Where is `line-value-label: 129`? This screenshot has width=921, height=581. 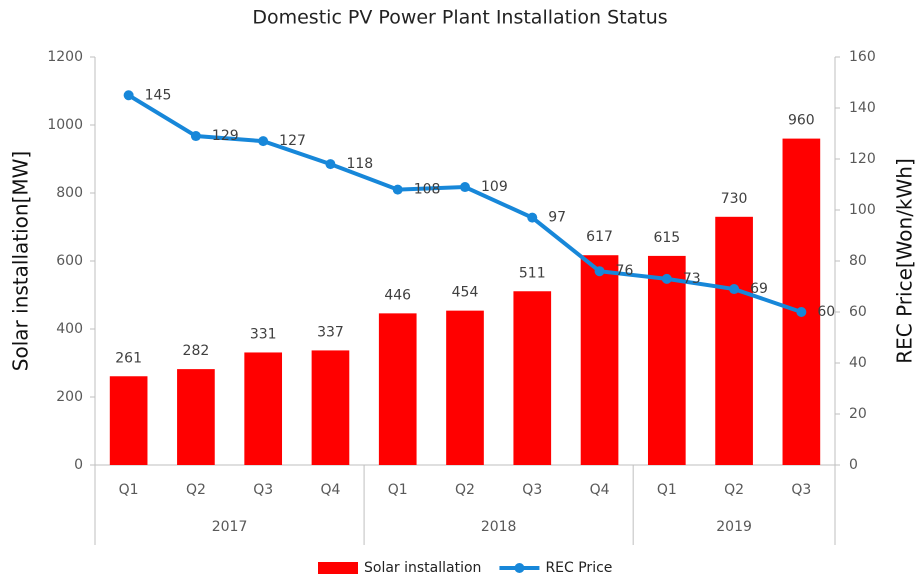 line-value-label: 129 is located at coordinates (225, 136).